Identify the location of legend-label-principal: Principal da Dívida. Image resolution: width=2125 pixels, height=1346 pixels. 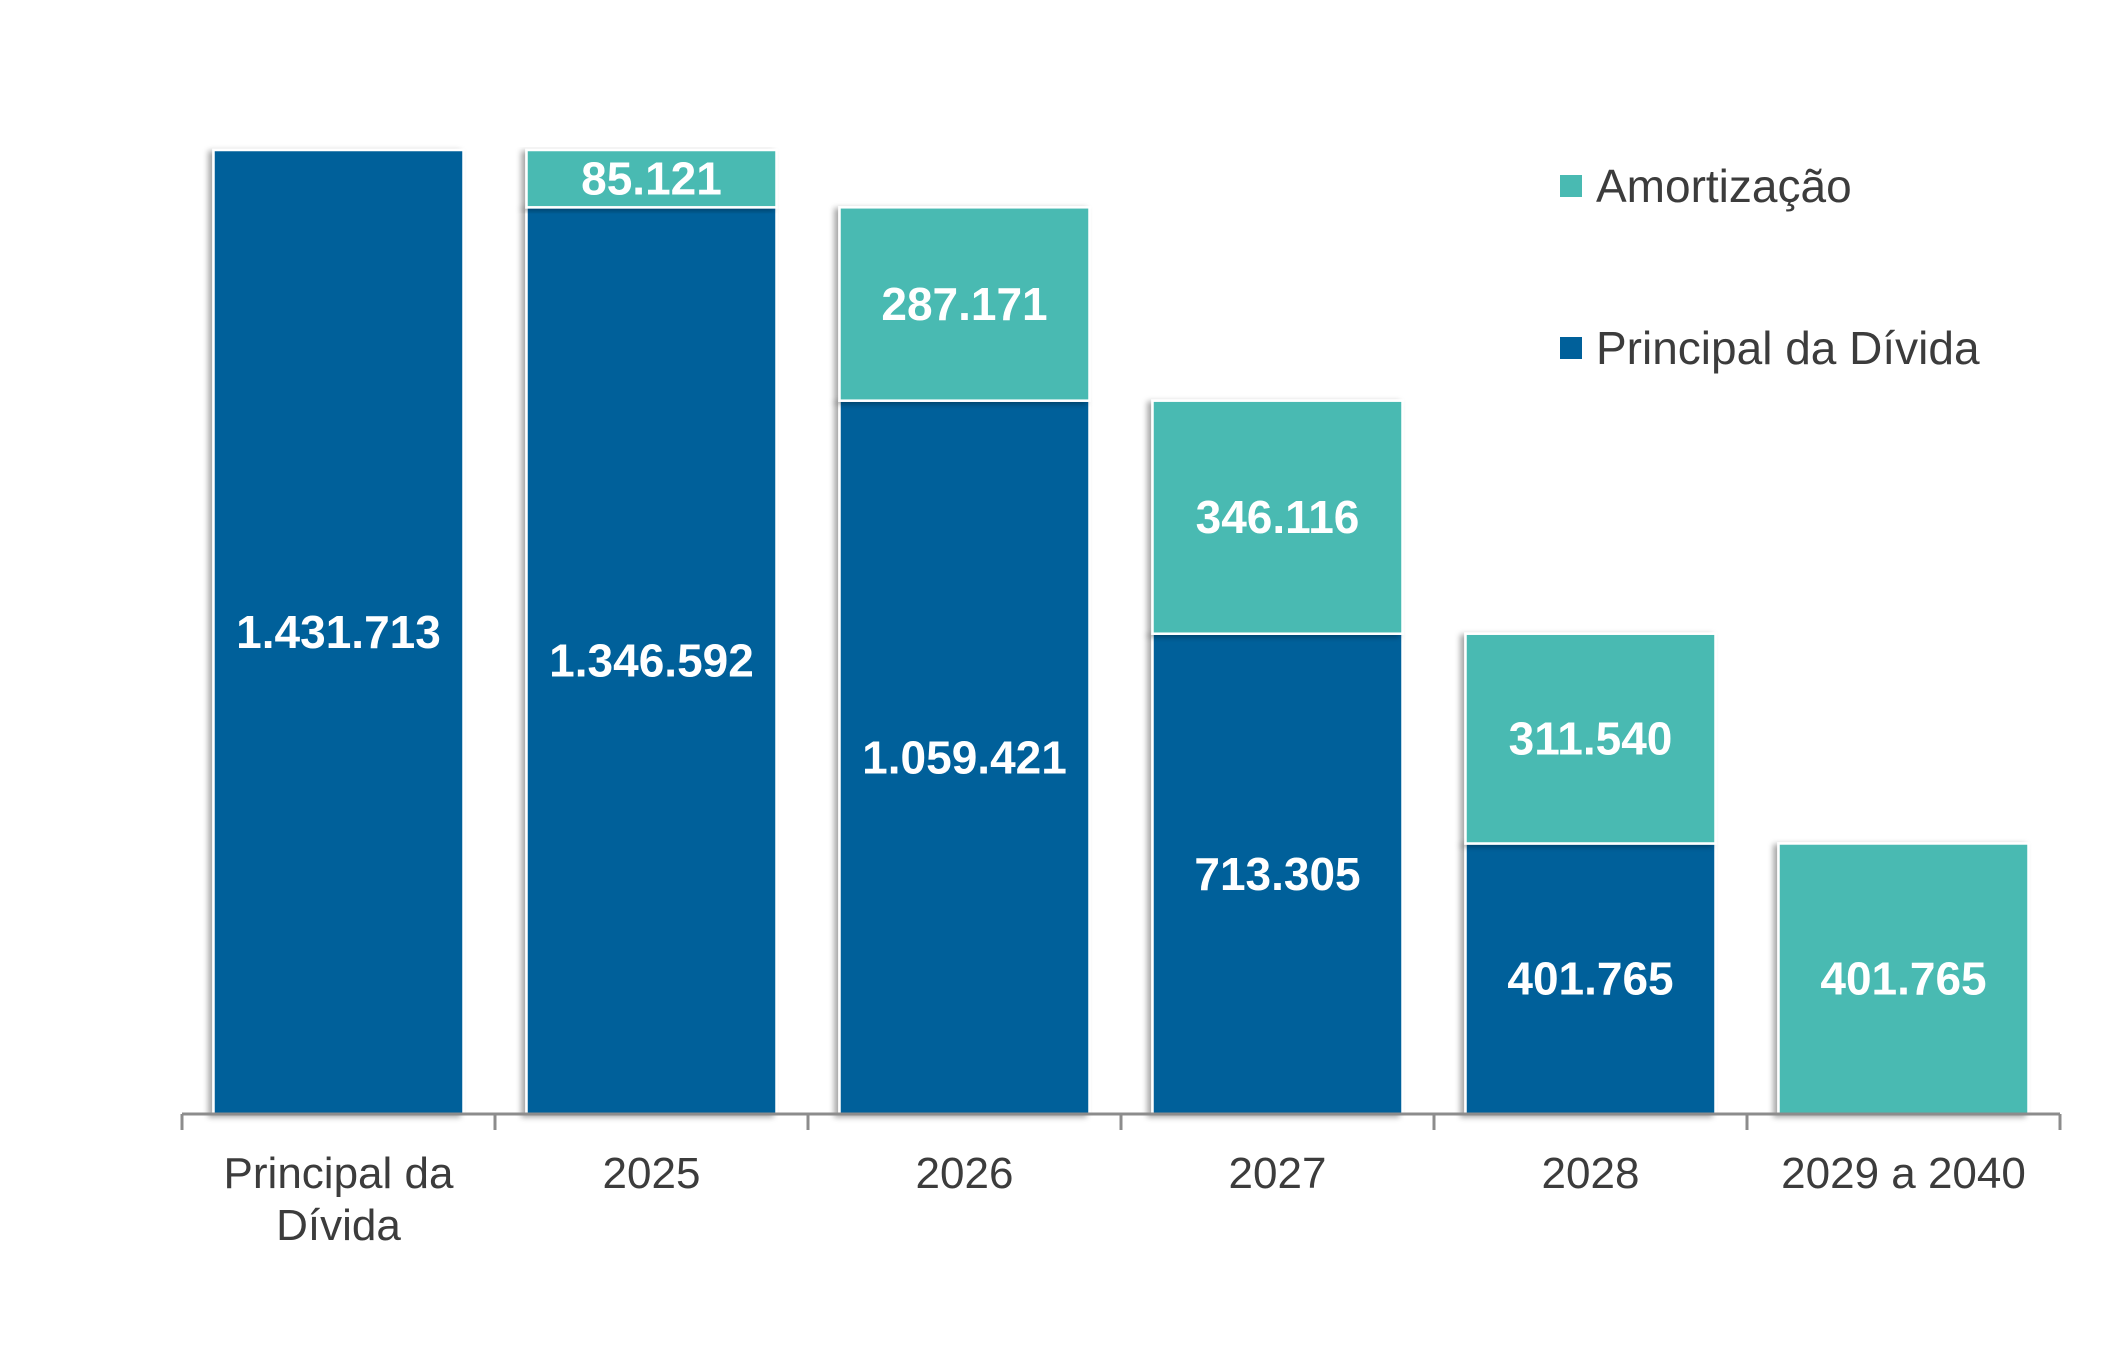
(1788, 348).